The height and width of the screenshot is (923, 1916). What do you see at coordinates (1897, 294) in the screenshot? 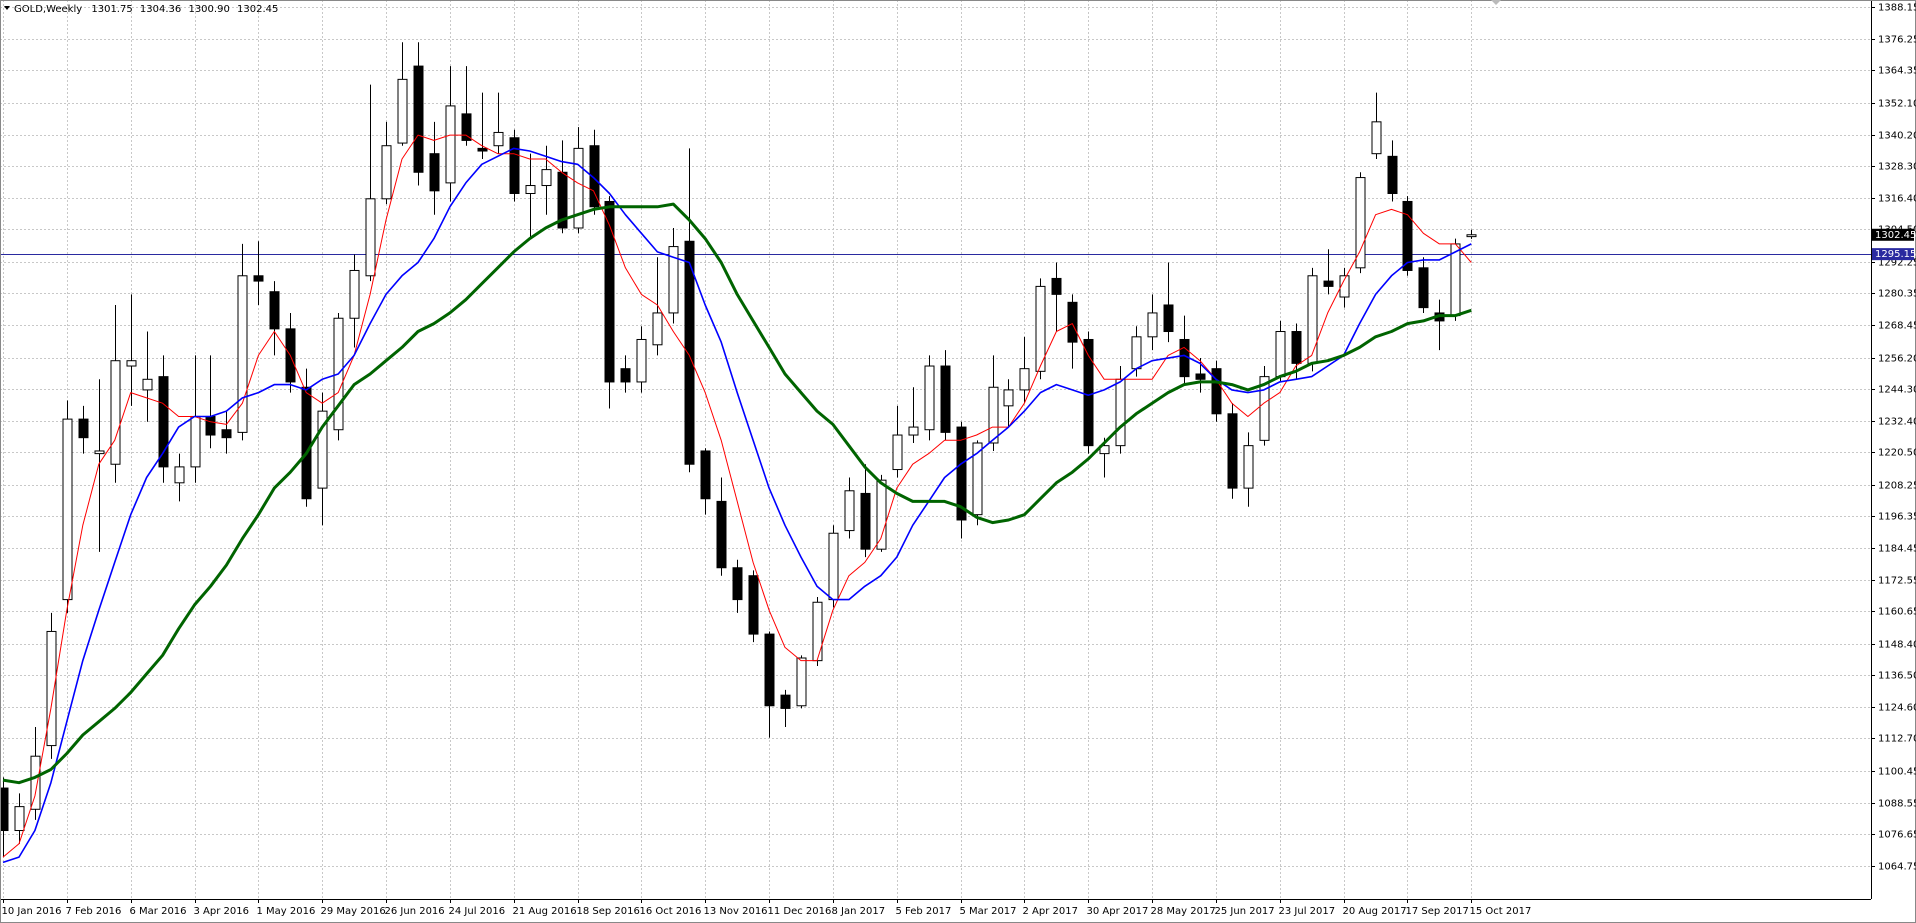
I see `y-tick-label: 1280.35` at bounding box center [1897, 294].